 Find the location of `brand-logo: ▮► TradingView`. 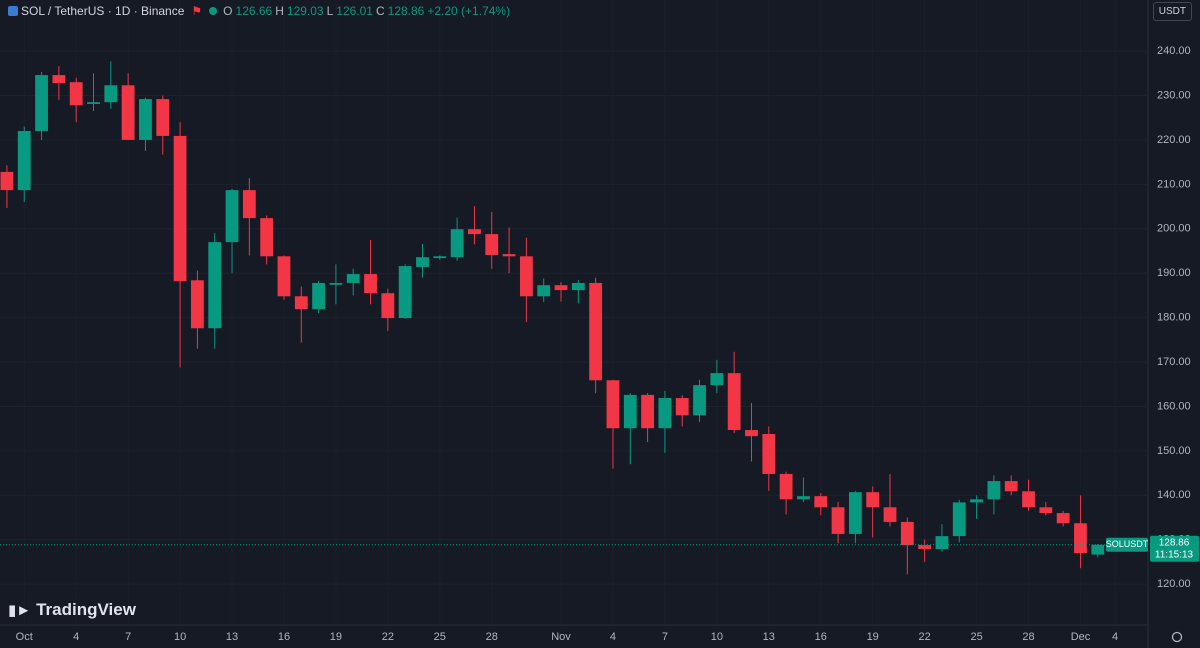

brand-logo: ▮► TradingView is located at coordinates (72, 610).